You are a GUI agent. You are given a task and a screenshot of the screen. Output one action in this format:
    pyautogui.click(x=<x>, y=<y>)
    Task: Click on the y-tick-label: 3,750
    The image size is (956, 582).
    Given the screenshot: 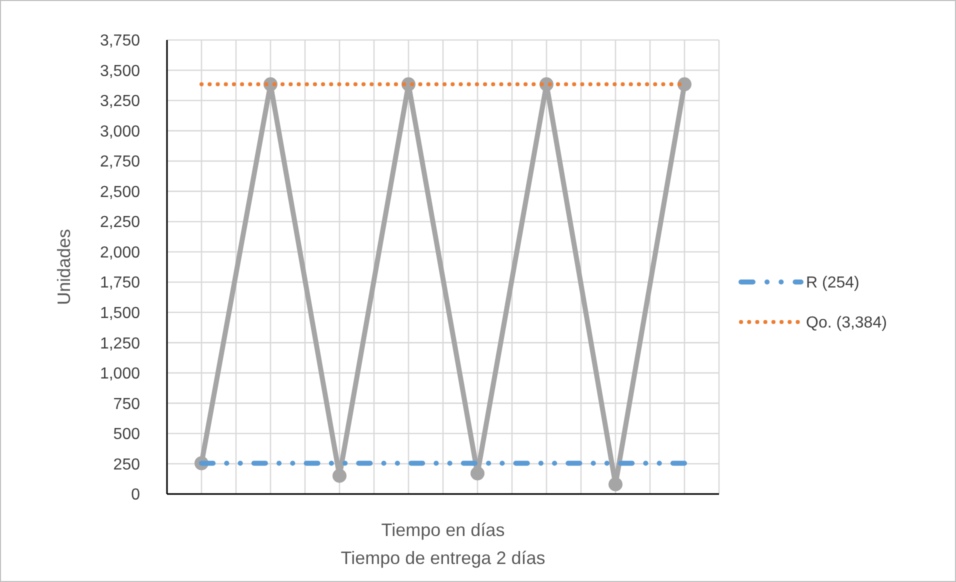 What is the action you would take?
    pyautogui.click(x=120, y=41)
    